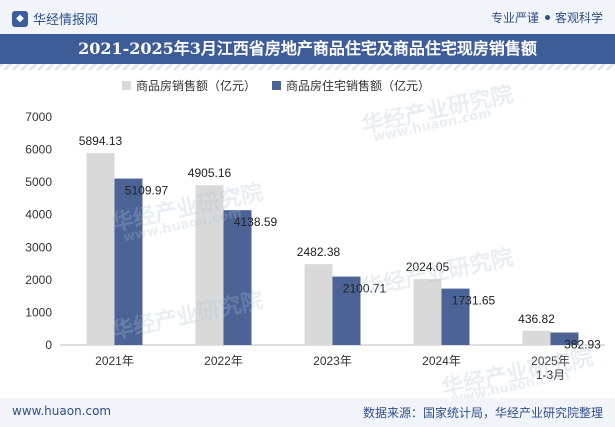 The width and height of the screenshot is (615, 427). I want to click on separator-dot-icon, so click(547, 17).